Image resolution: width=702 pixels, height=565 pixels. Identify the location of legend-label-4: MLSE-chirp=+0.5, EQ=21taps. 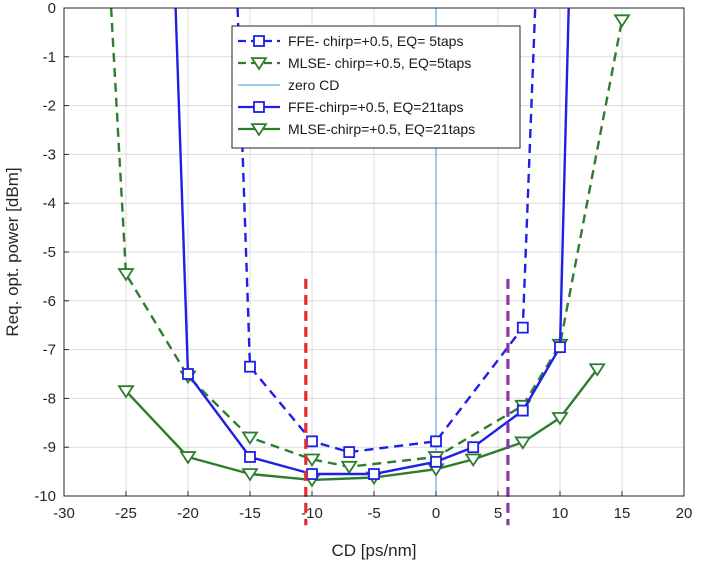
(381, 129).